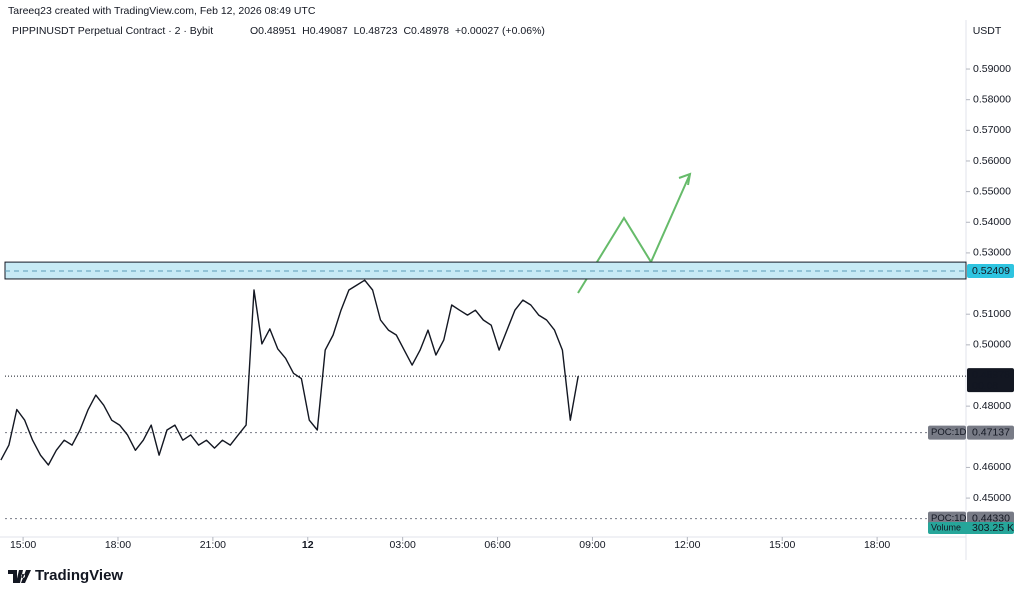 This screenshot has width=1024, height=597. I want to click on y-tick-label: 0.59000, so click(992, 69).